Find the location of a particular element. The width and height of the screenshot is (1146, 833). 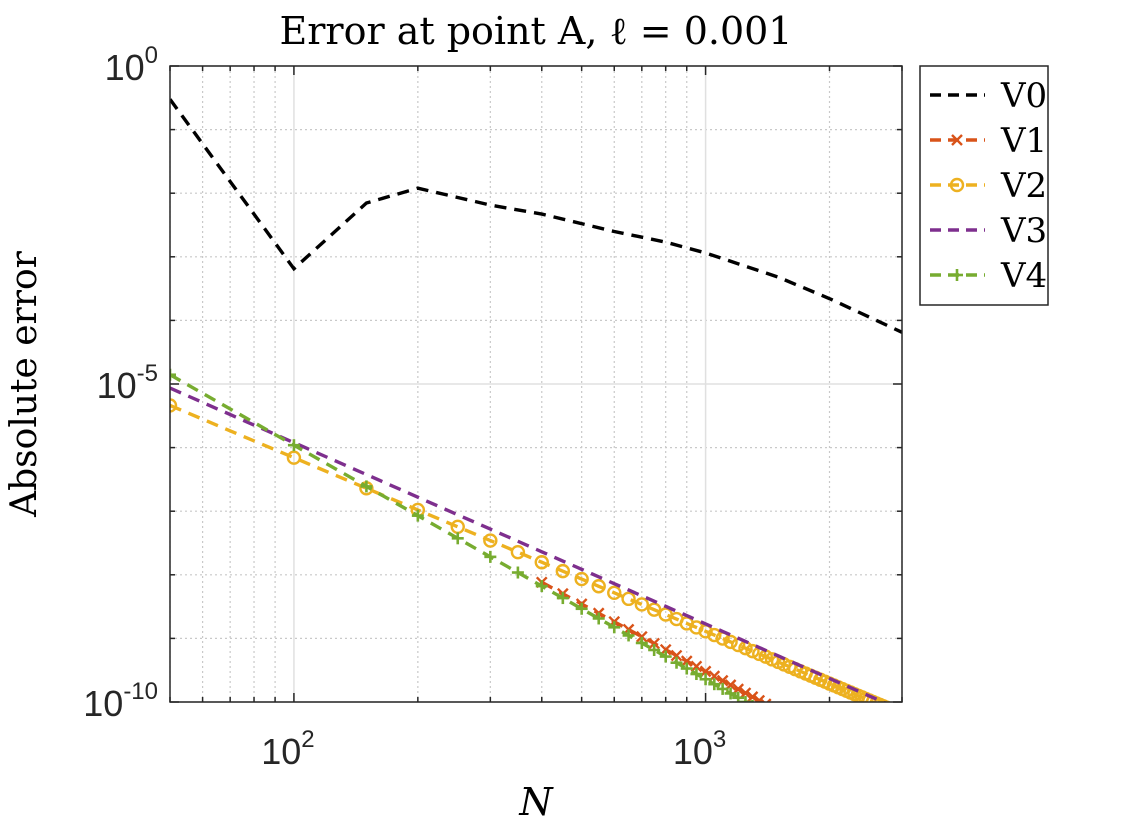

legend-label: V2 is located at coordinates (1023, 186).